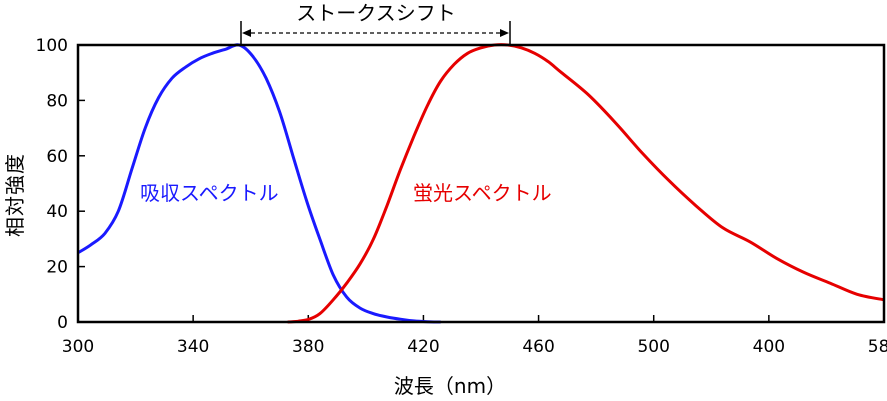  I want to click on x-axis-title: 波長（nm）, so click(450, 386).